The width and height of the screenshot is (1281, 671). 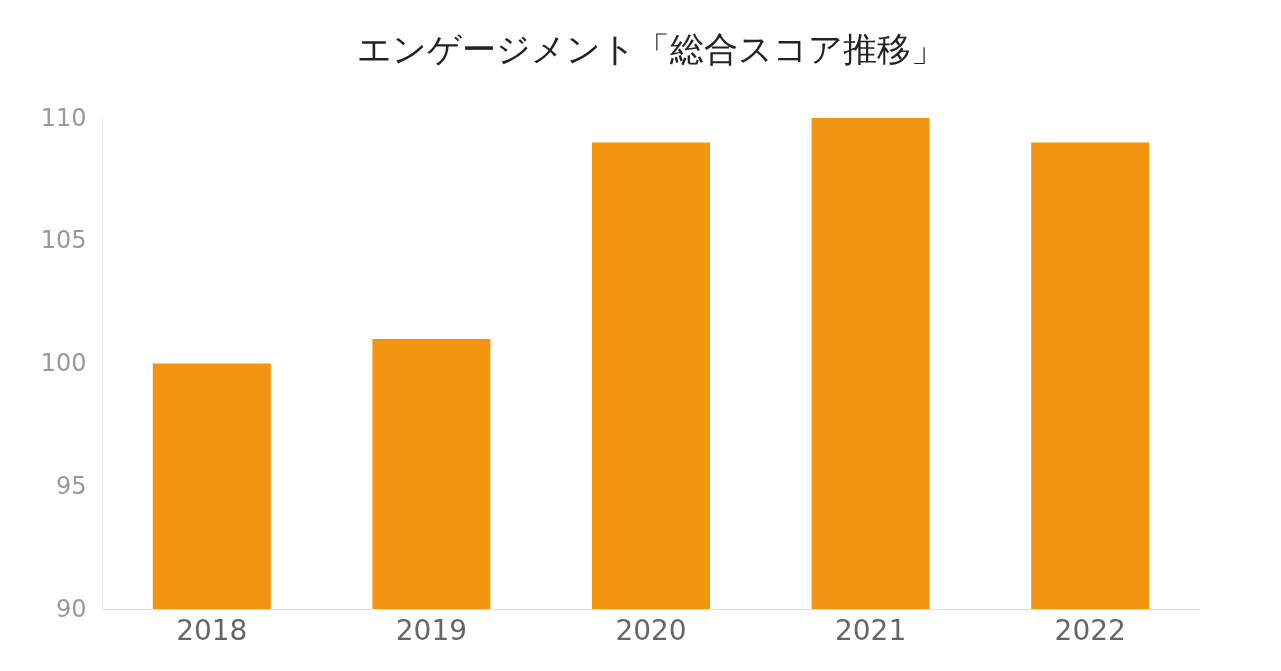 I want to click on x-tick-label: 2022, so click(x=1090, y=630).